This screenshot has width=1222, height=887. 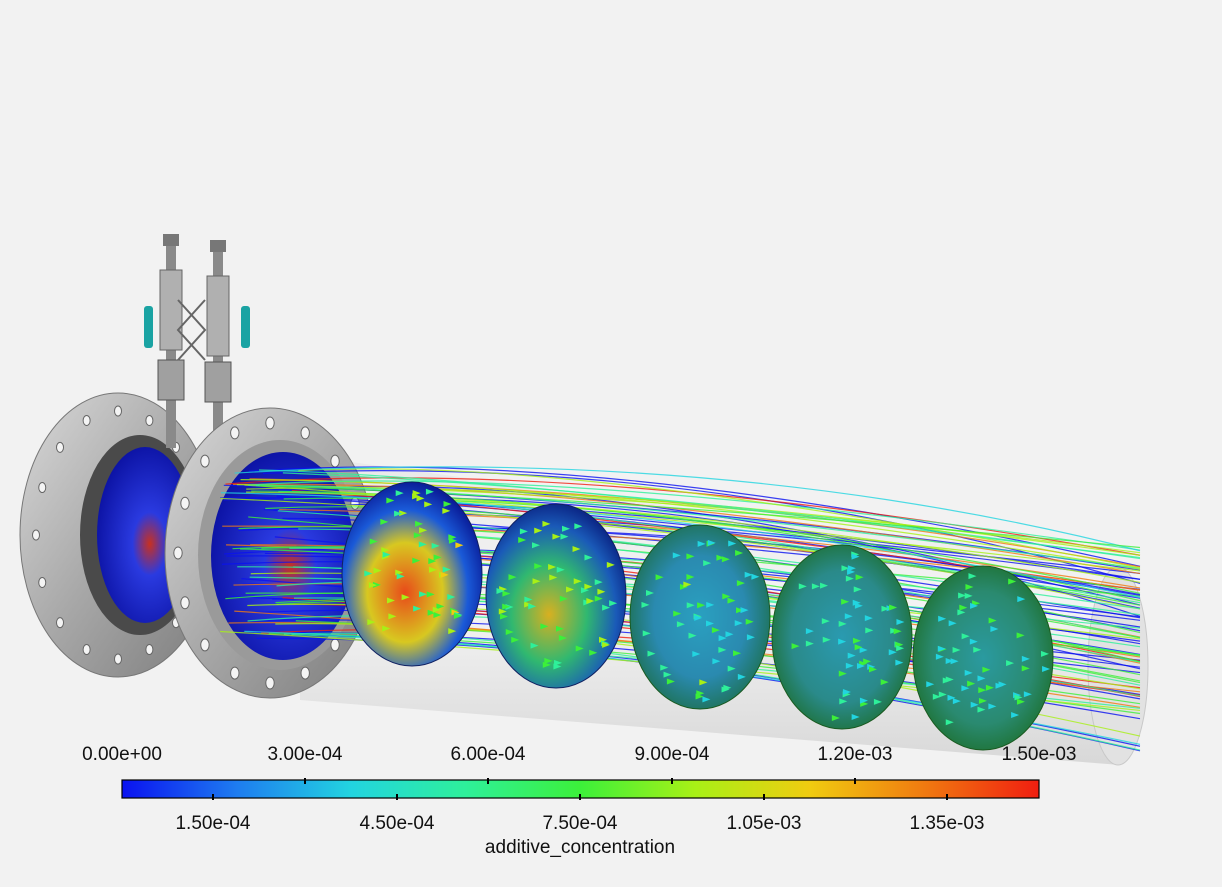 What do you see at coordinates (580, 847) in the screenshot?
I see `colorbar-title: additive_concentration` at bounding box center [580, 847].